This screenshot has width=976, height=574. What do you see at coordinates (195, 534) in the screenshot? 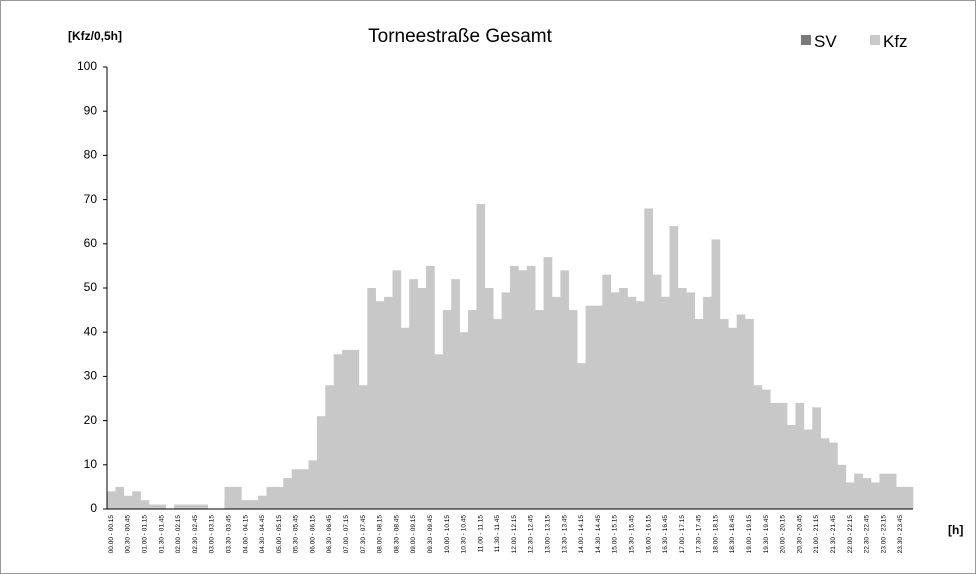
I see `x-tick-label: 02.30 - 02.45` at bounding box center [195, 534].